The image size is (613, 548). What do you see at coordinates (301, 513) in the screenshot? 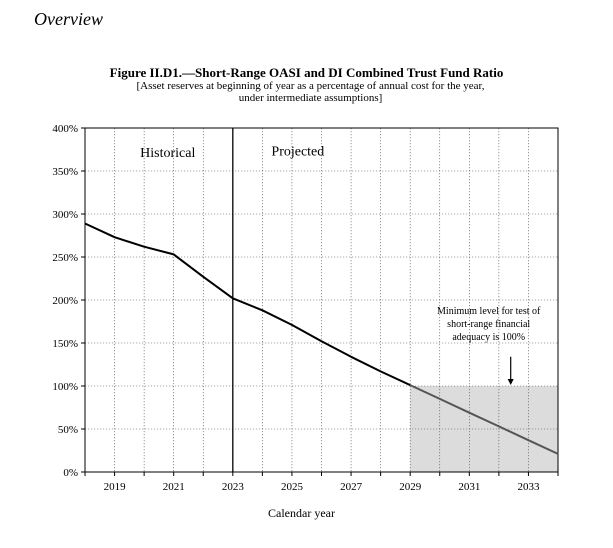
I see `x-axis-title: Calendar year` at bounding box center [301, 513].